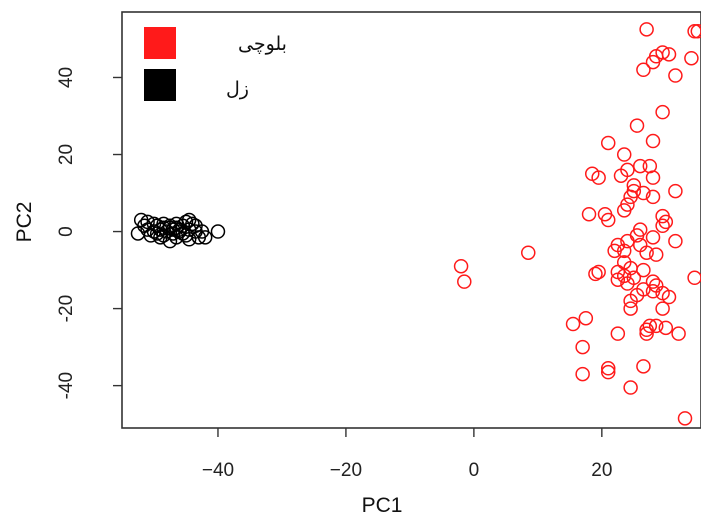 The width and height of the screenshot is (701, 516). Describe the element at coordinates (474, 470) in the screenshot. I see `x-tick-label: 0` at that location.